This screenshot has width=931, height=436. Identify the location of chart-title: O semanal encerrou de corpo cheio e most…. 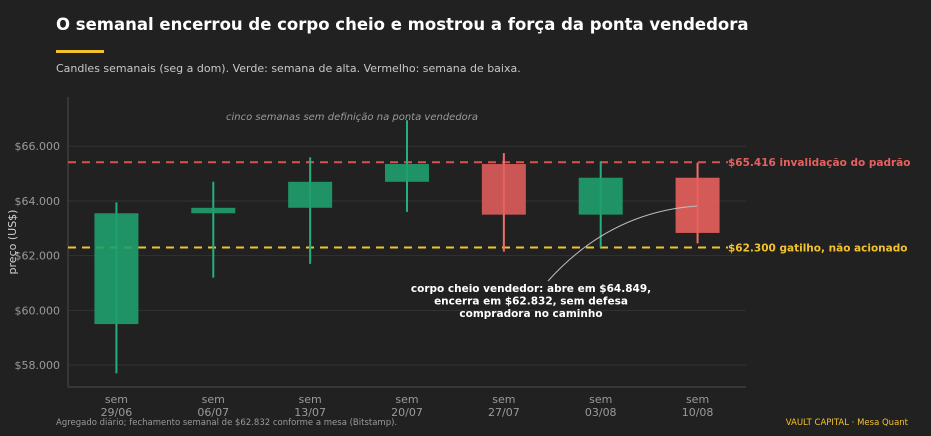
(402, 24).